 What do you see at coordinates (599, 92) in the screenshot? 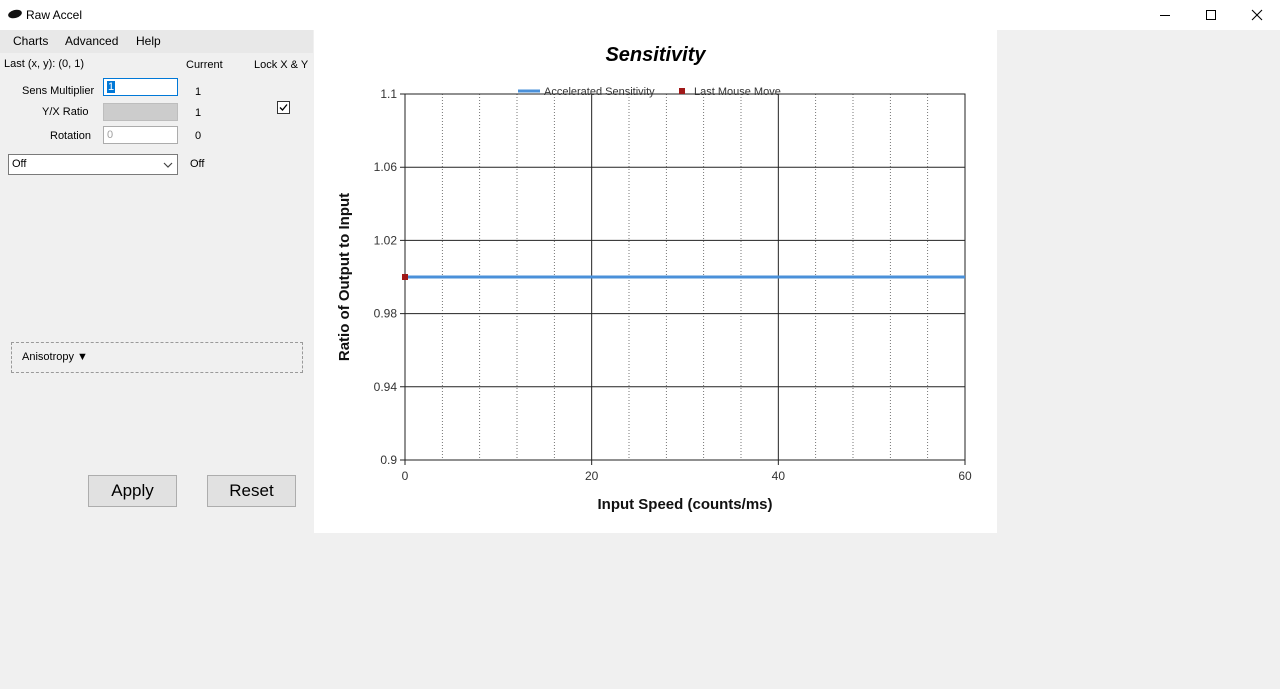
I see `legend-label: Accelerated Sensitivity` at bounding box center [599, 92].